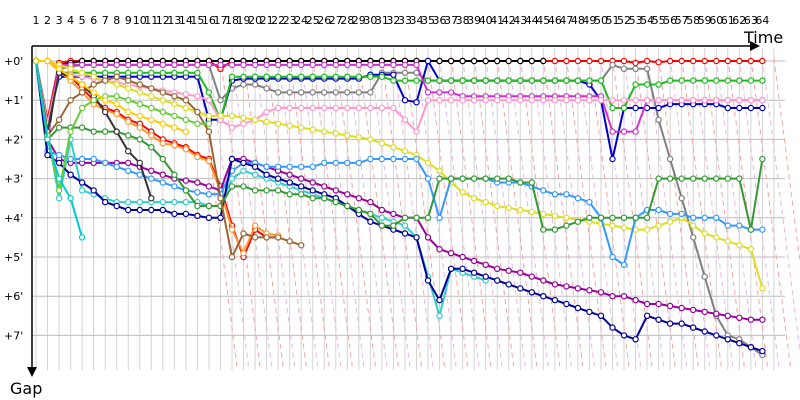 The image size is (800, 400). What do you see at coordinates (313, 20) in the screenshot?
I see `x-tick-label: 25` at bounding box center [313, 20].